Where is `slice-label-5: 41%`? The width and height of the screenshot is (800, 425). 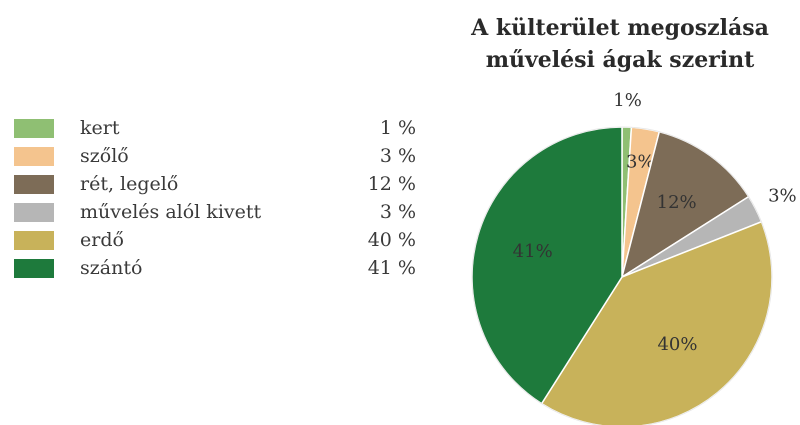
slice-label-5: 41% is located at coordinates (533, 251).